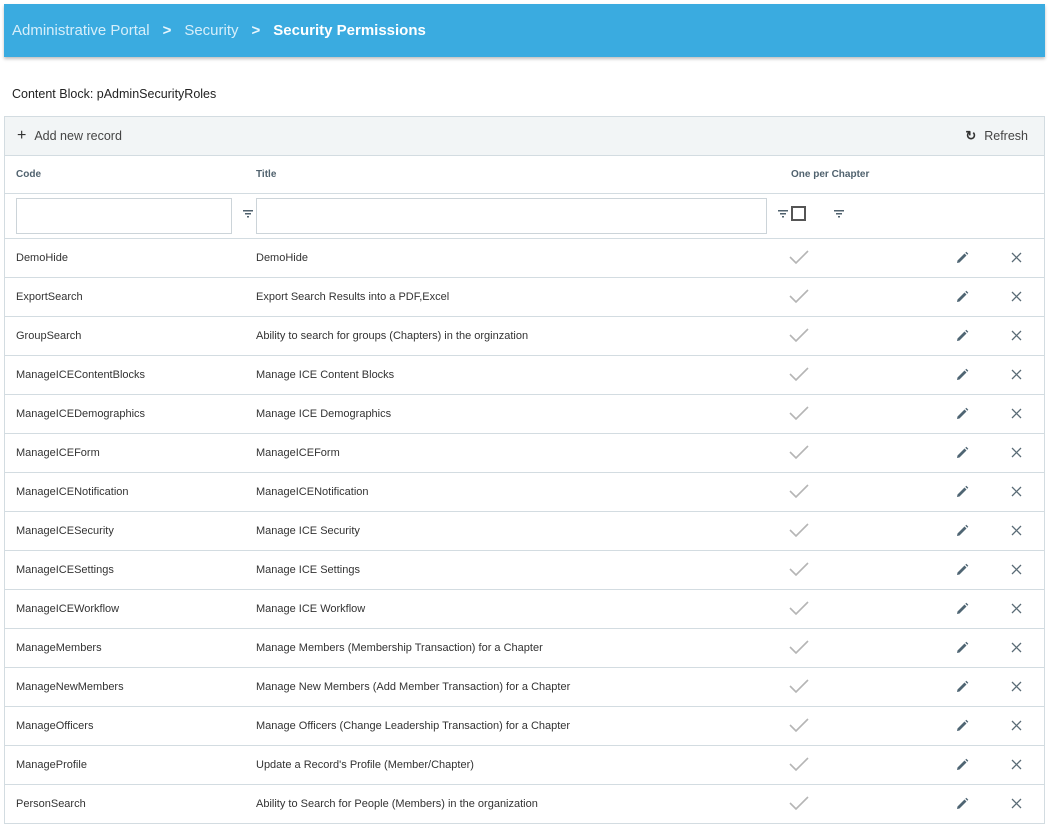 The width and height of the screenshot is (1051, 824). What do you see at coordinates (311, 609) in the screenshot?
I see `cell-title: Manage ICE Workflow` at bounding box center [311, 609].